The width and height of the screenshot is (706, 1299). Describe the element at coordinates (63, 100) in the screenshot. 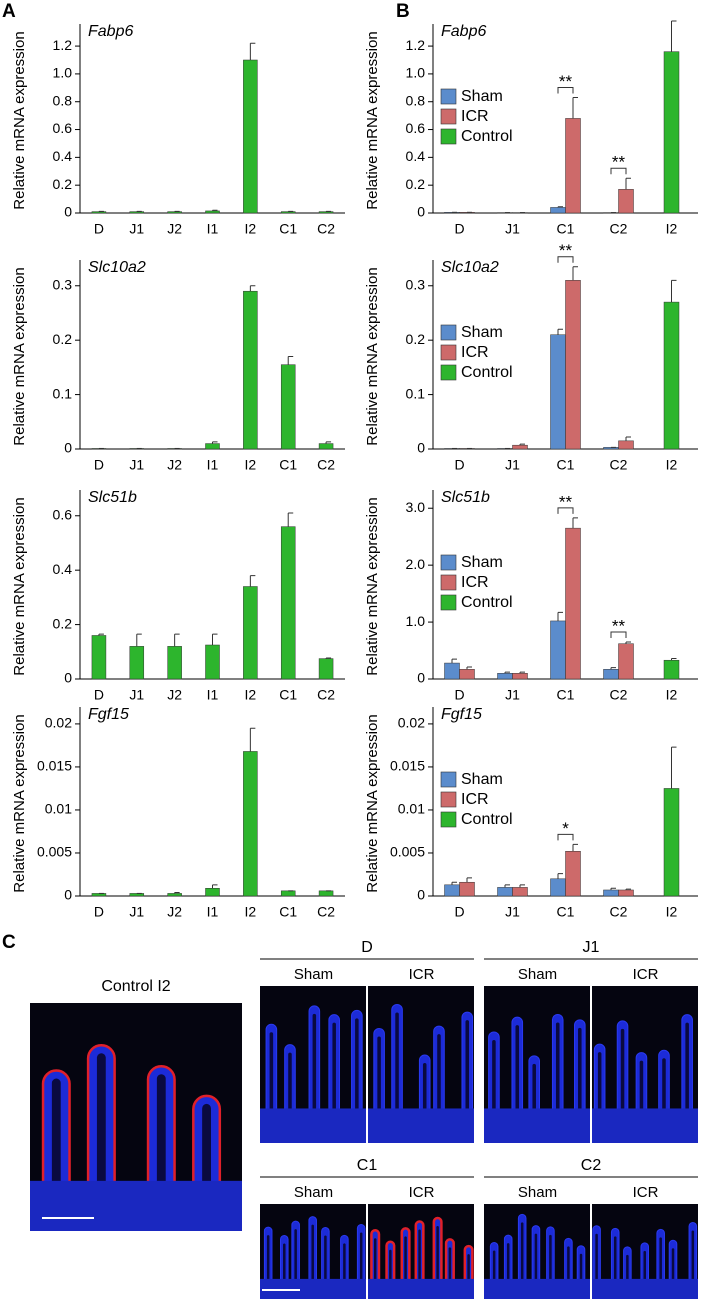

I see `y-tick-label: 0.8` at that location.